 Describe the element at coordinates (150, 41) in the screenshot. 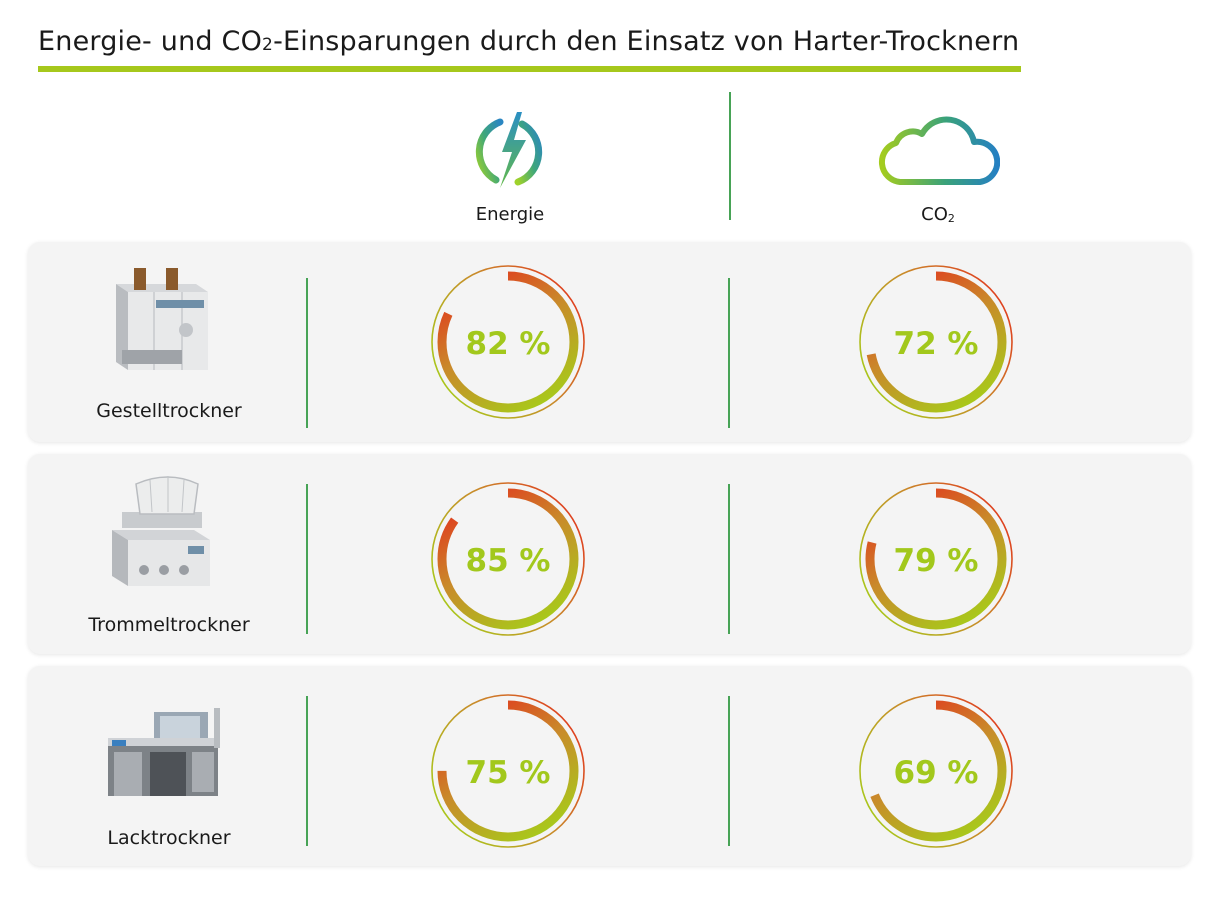

I see `title-text-start: Energie- und CO` at that location.